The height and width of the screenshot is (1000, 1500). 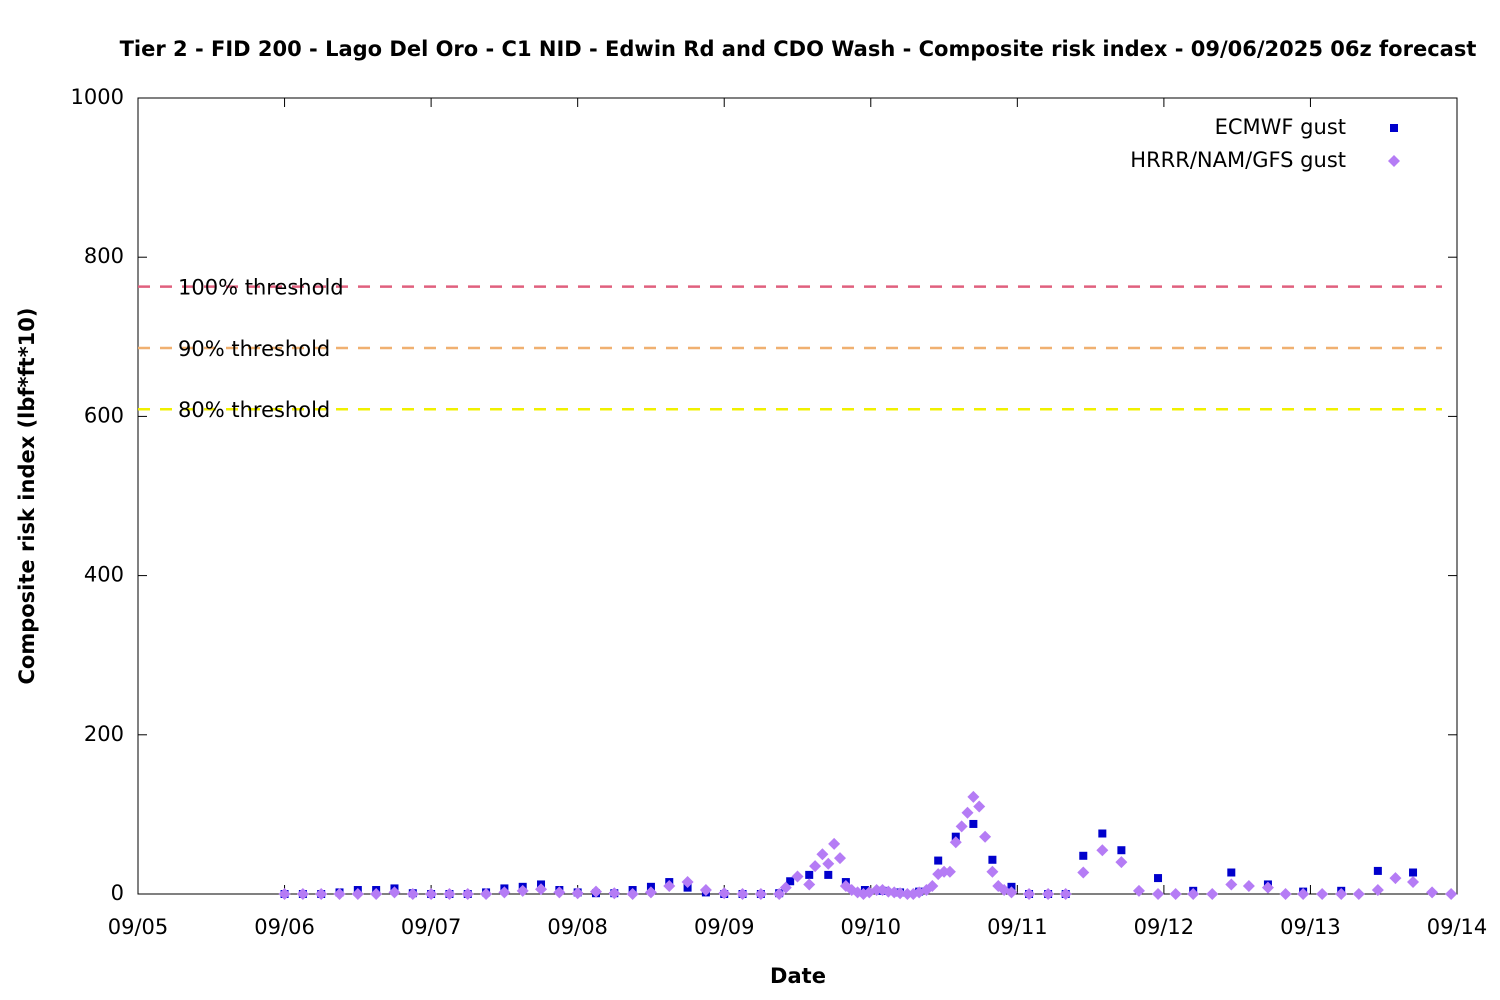 What do you see at coordinates (97, 97) in the screenshot?
I see `y-tick-label: 1000` at bounding box center [97, 97].